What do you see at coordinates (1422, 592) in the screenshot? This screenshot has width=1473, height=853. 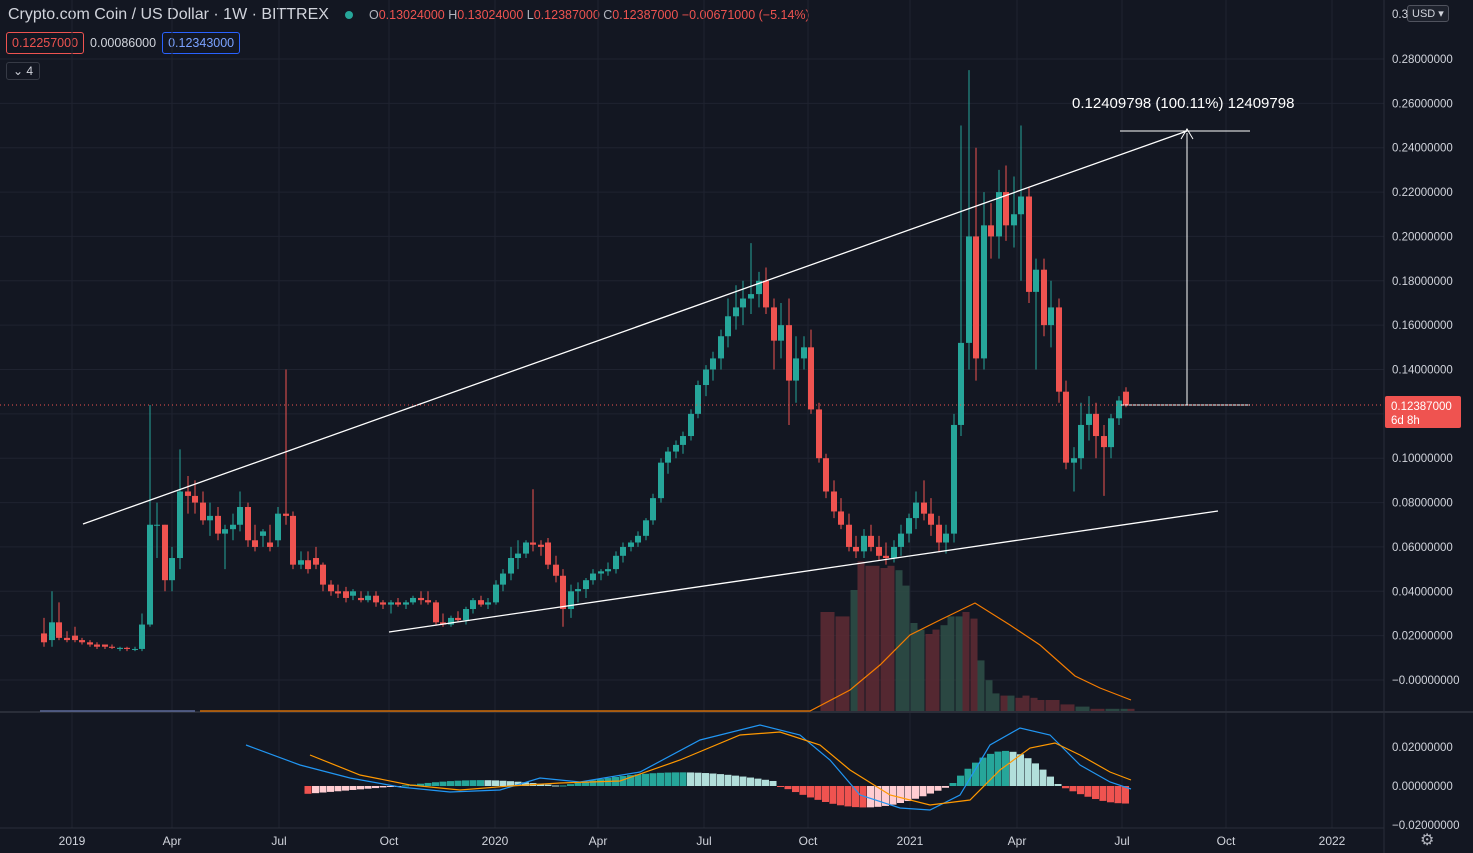 I see `price-axis-label: 0.04000000` at bounding box center [1422, 592].